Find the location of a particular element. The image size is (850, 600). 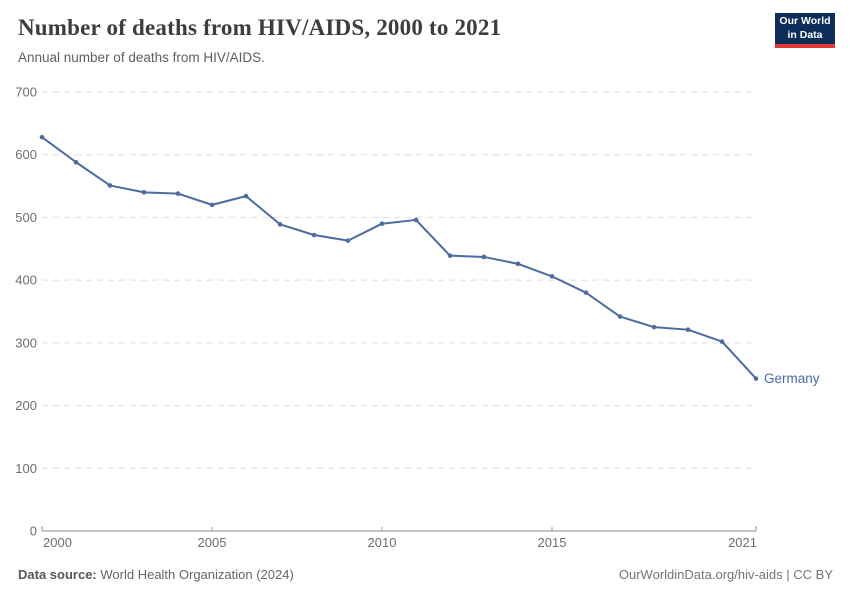

data-point-2014 is located at coordinates (518, 264).